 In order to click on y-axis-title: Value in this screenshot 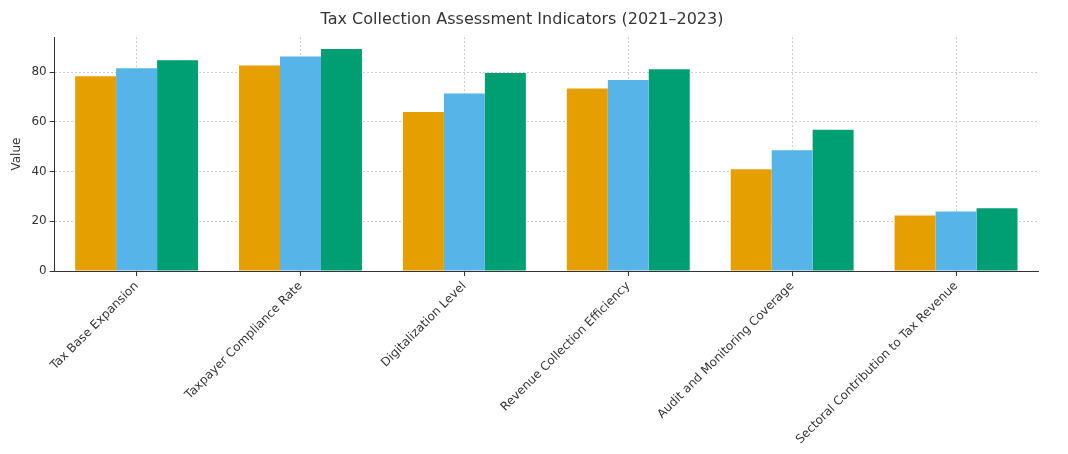, I will do `click(16, 154)`.